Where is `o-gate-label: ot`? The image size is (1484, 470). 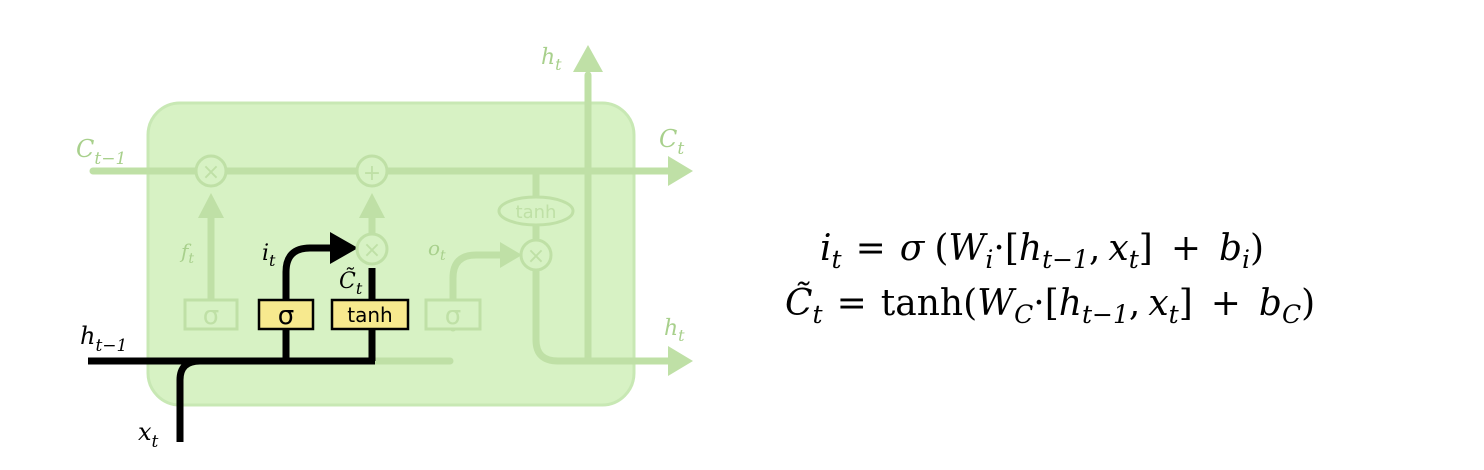
o-gate-label: ot is located at coordinates (437, 250).